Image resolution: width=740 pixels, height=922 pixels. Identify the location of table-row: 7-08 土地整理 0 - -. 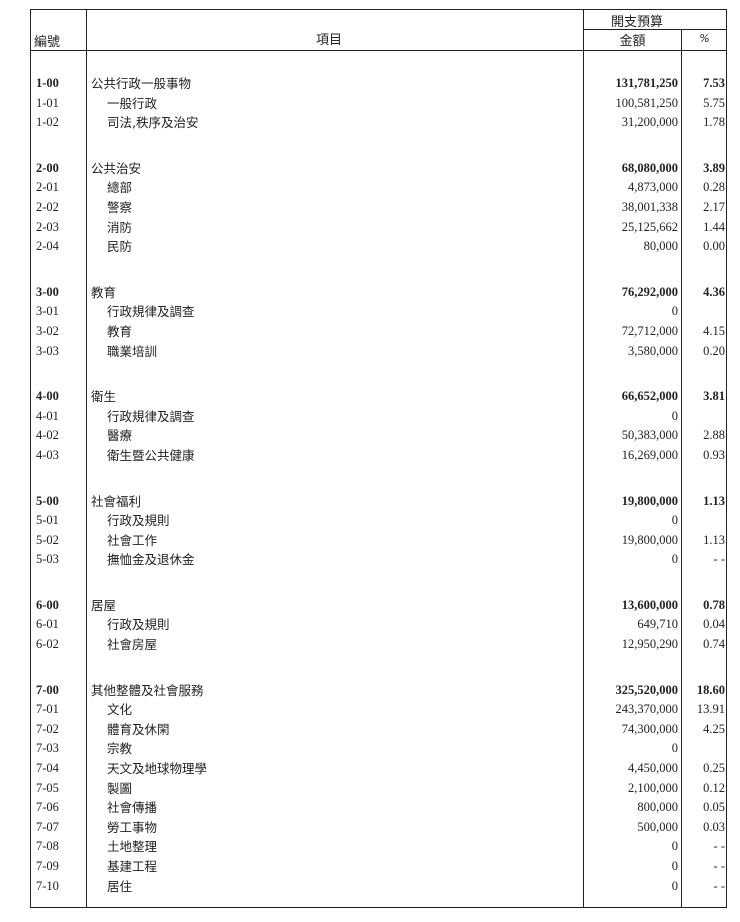
(379, 847).